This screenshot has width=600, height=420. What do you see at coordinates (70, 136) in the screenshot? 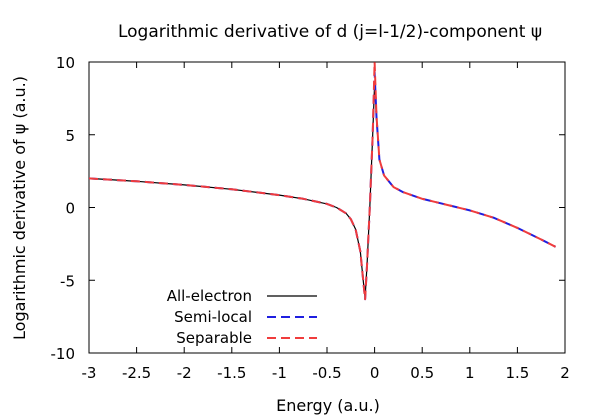
I see `y-tick-label: 5` at bounding box center [70, 136].